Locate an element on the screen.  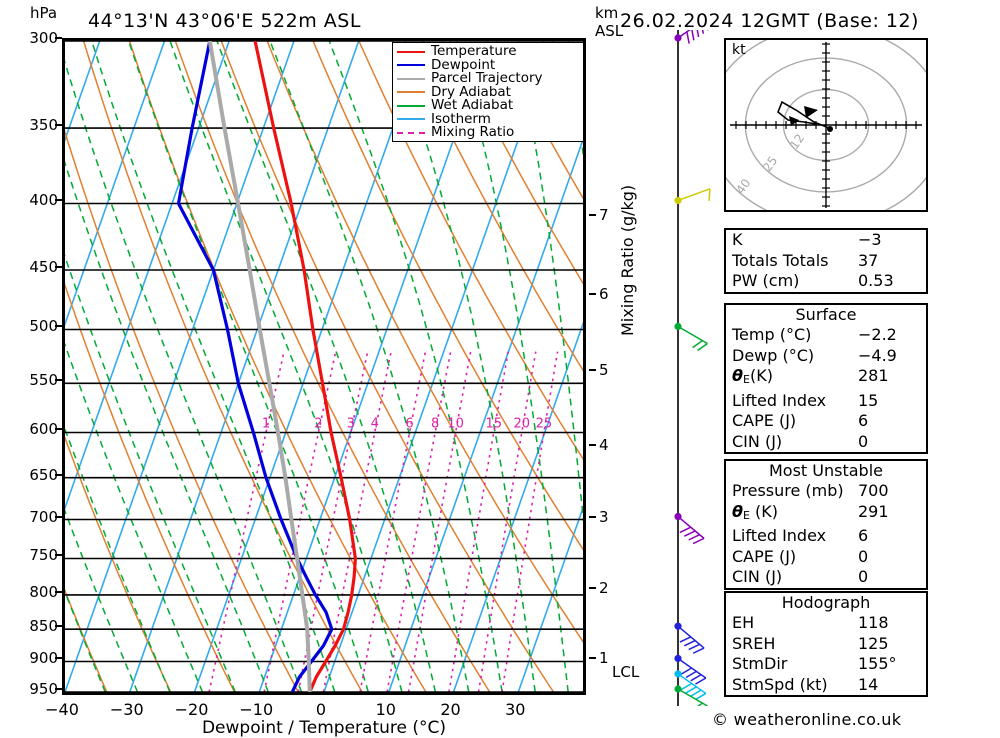
panel-row-value: 281 is located at coordinates (889, 378).